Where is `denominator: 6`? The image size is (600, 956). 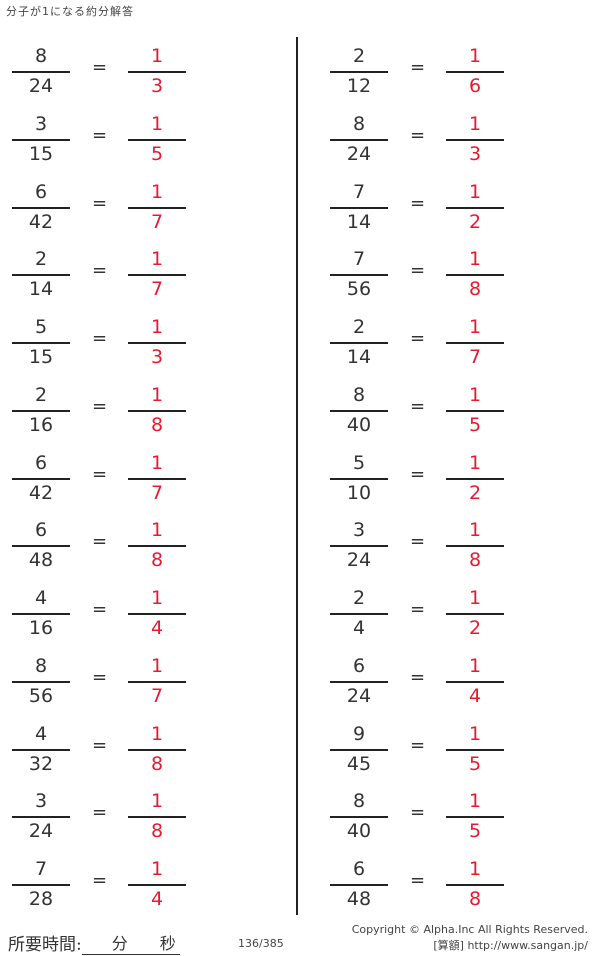
denominator: 6 is located at coordinates (475, 86).